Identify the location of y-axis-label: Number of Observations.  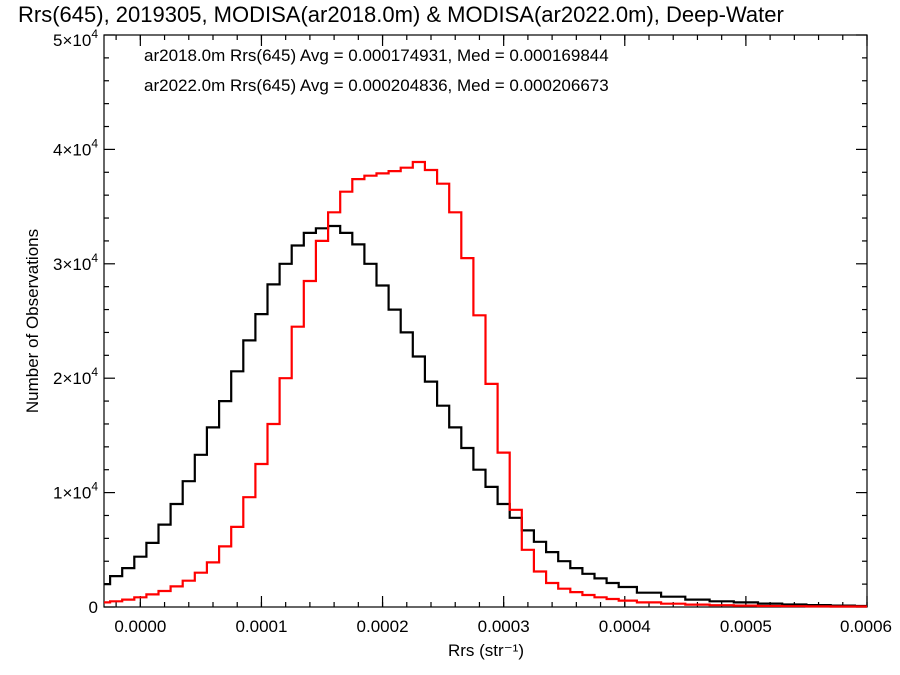
(32, 321).